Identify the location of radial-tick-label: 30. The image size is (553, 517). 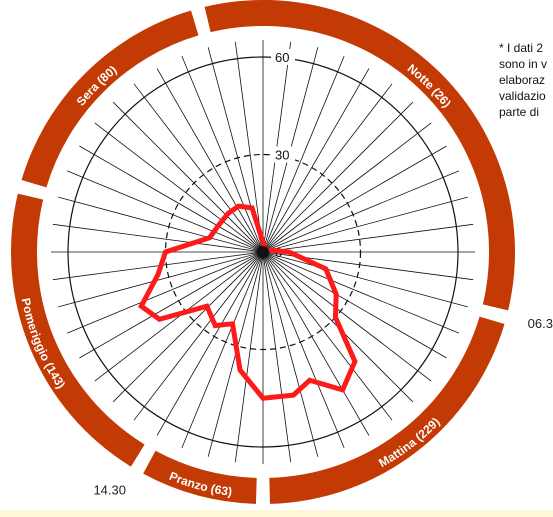
(282, 155).